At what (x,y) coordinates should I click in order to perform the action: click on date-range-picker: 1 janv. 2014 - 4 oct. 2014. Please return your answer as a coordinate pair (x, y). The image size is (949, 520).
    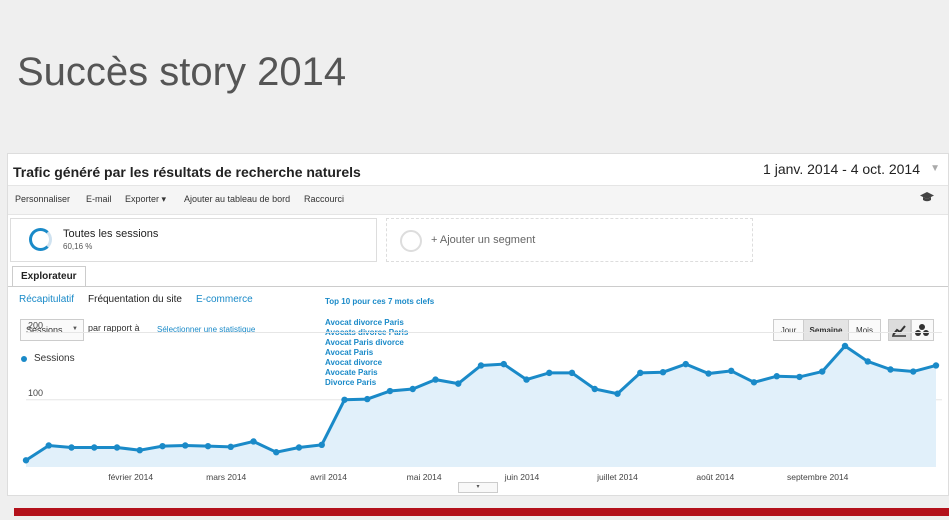
    Looking at the image, I should click on (841, 169).